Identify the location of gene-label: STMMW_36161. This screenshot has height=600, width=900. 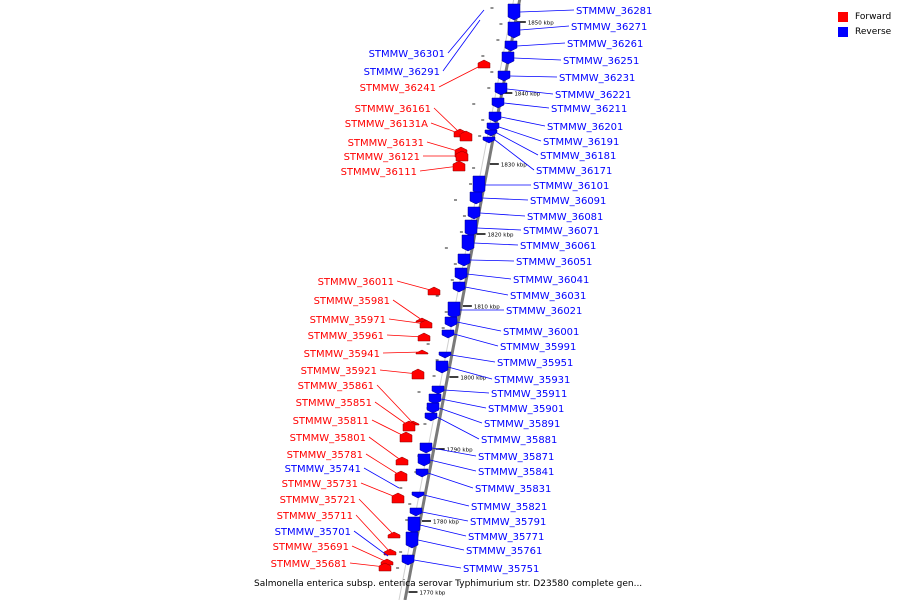
(393, 109).